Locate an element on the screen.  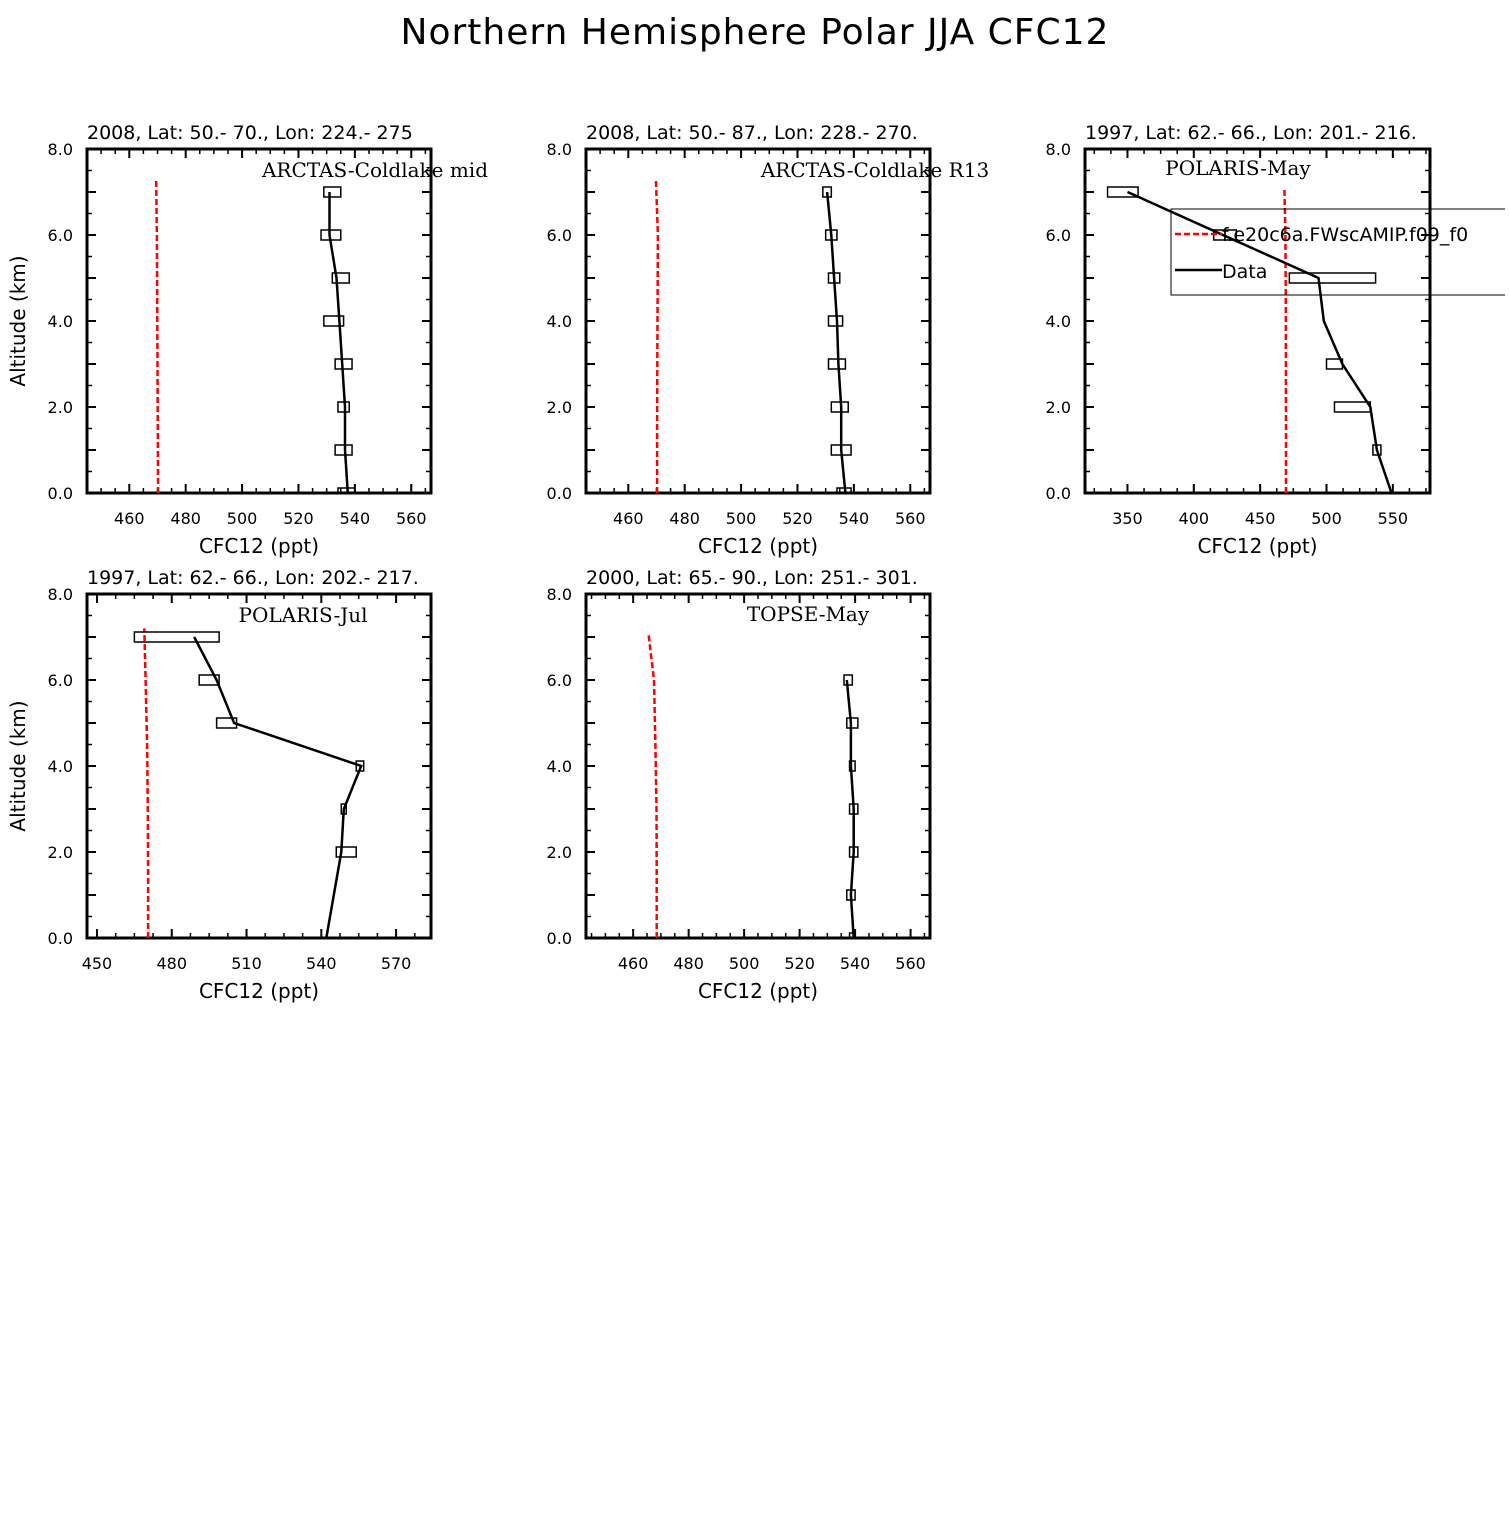
x-tick-label: 400 is located at coordinates (1194, 518).